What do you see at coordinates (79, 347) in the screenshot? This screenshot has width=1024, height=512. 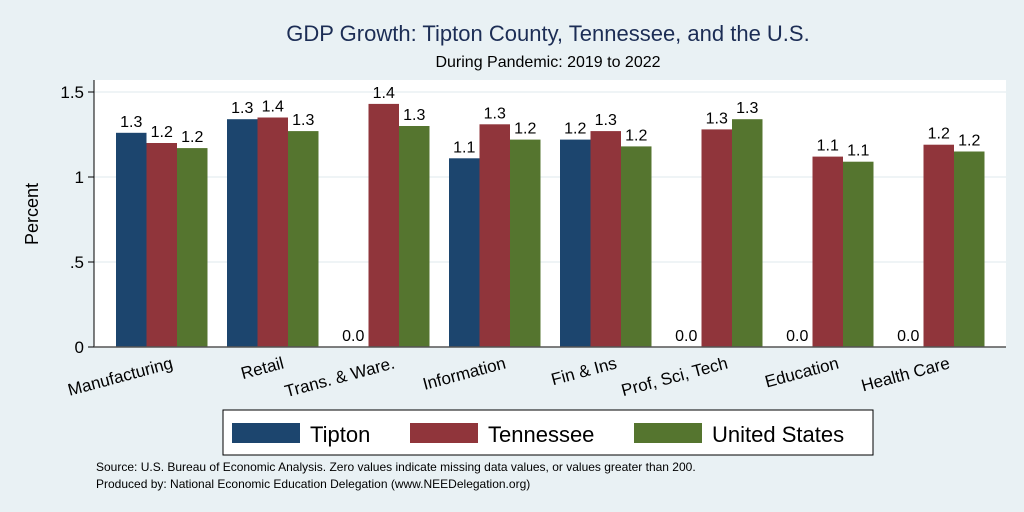 I see `y-tick-label: 0` at bounding box center [79, 347].